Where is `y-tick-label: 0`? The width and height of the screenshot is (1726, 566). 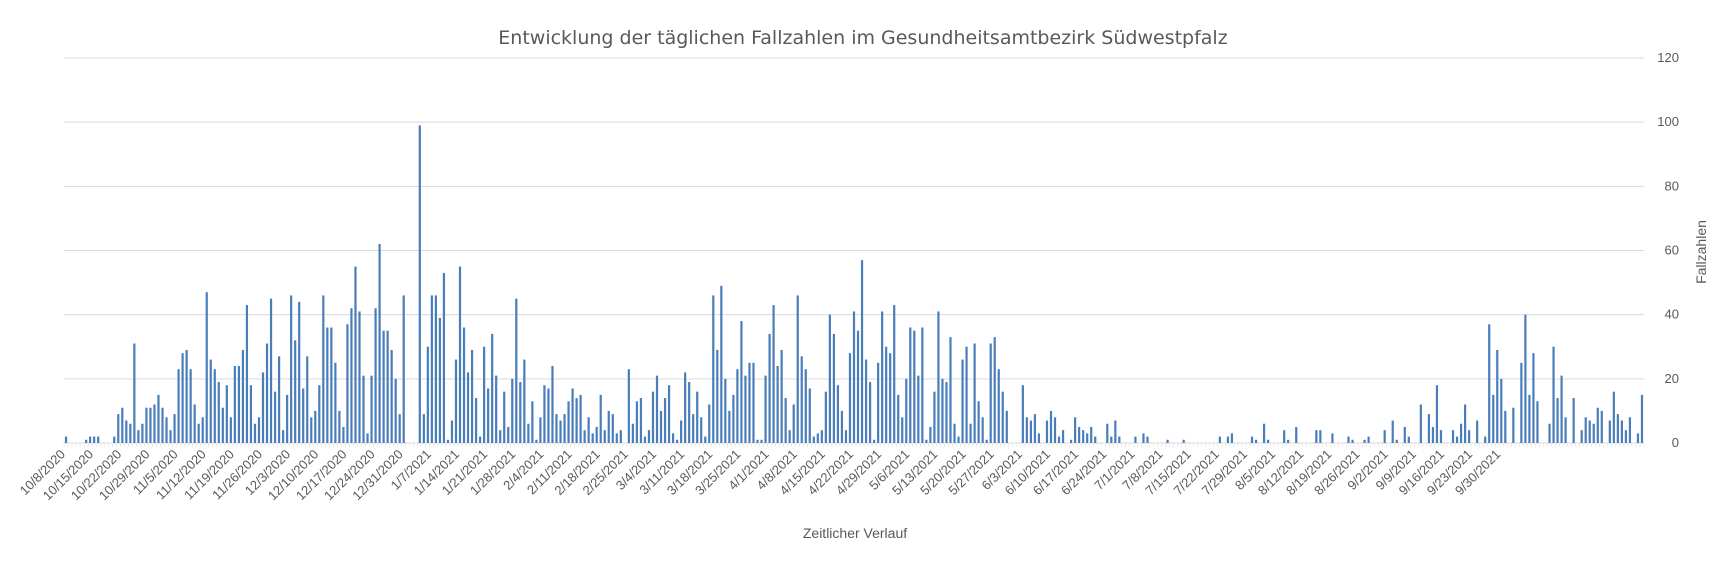 y-tick-label: 0 is located at coordinates (1675, 442).